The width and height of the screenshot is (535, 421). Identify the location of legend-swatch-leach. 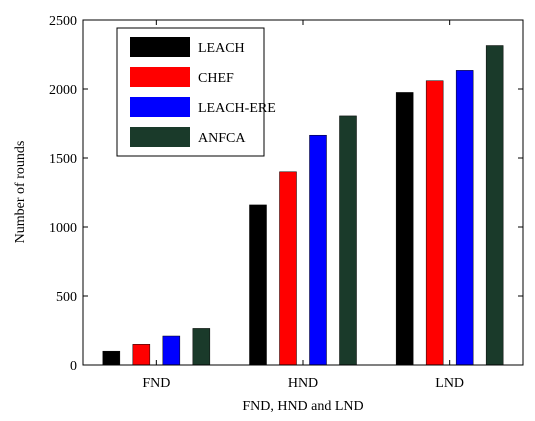
(160, 47).